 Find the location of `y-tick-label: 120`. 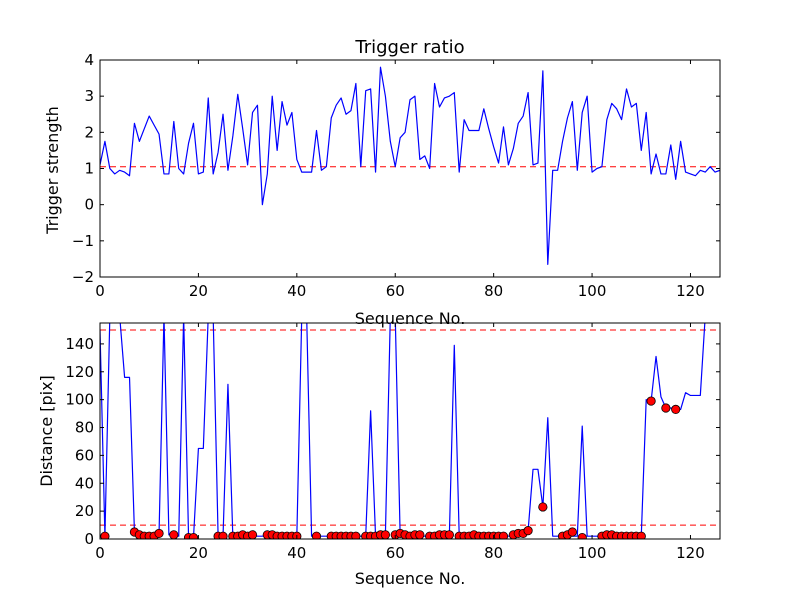

y-tick-label: 120 is located at coordinates (79, 372).